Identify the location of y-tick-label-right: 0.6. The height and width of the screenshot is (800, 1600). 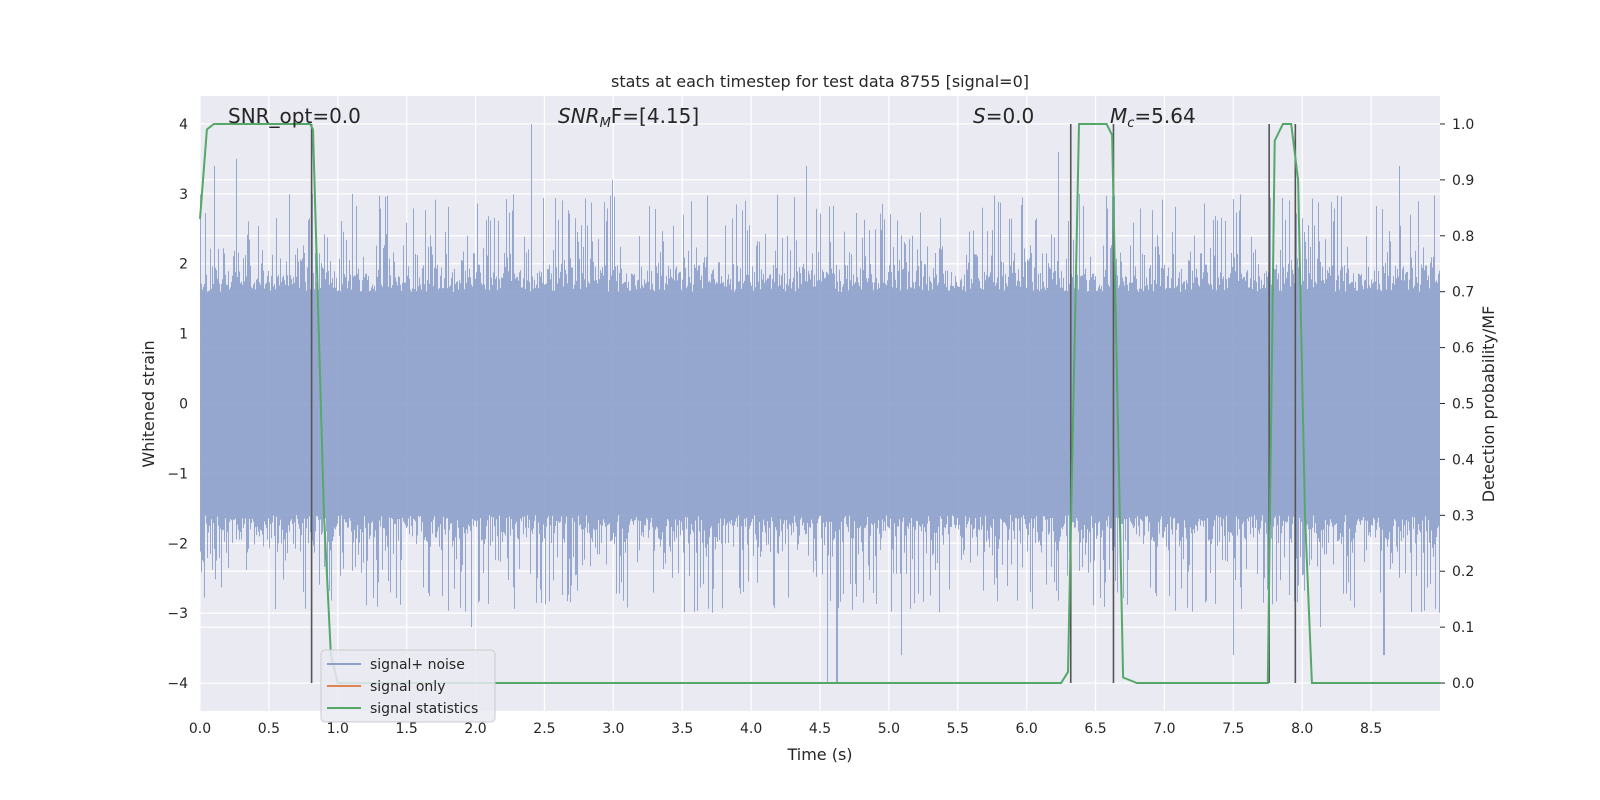
(1463, 349).